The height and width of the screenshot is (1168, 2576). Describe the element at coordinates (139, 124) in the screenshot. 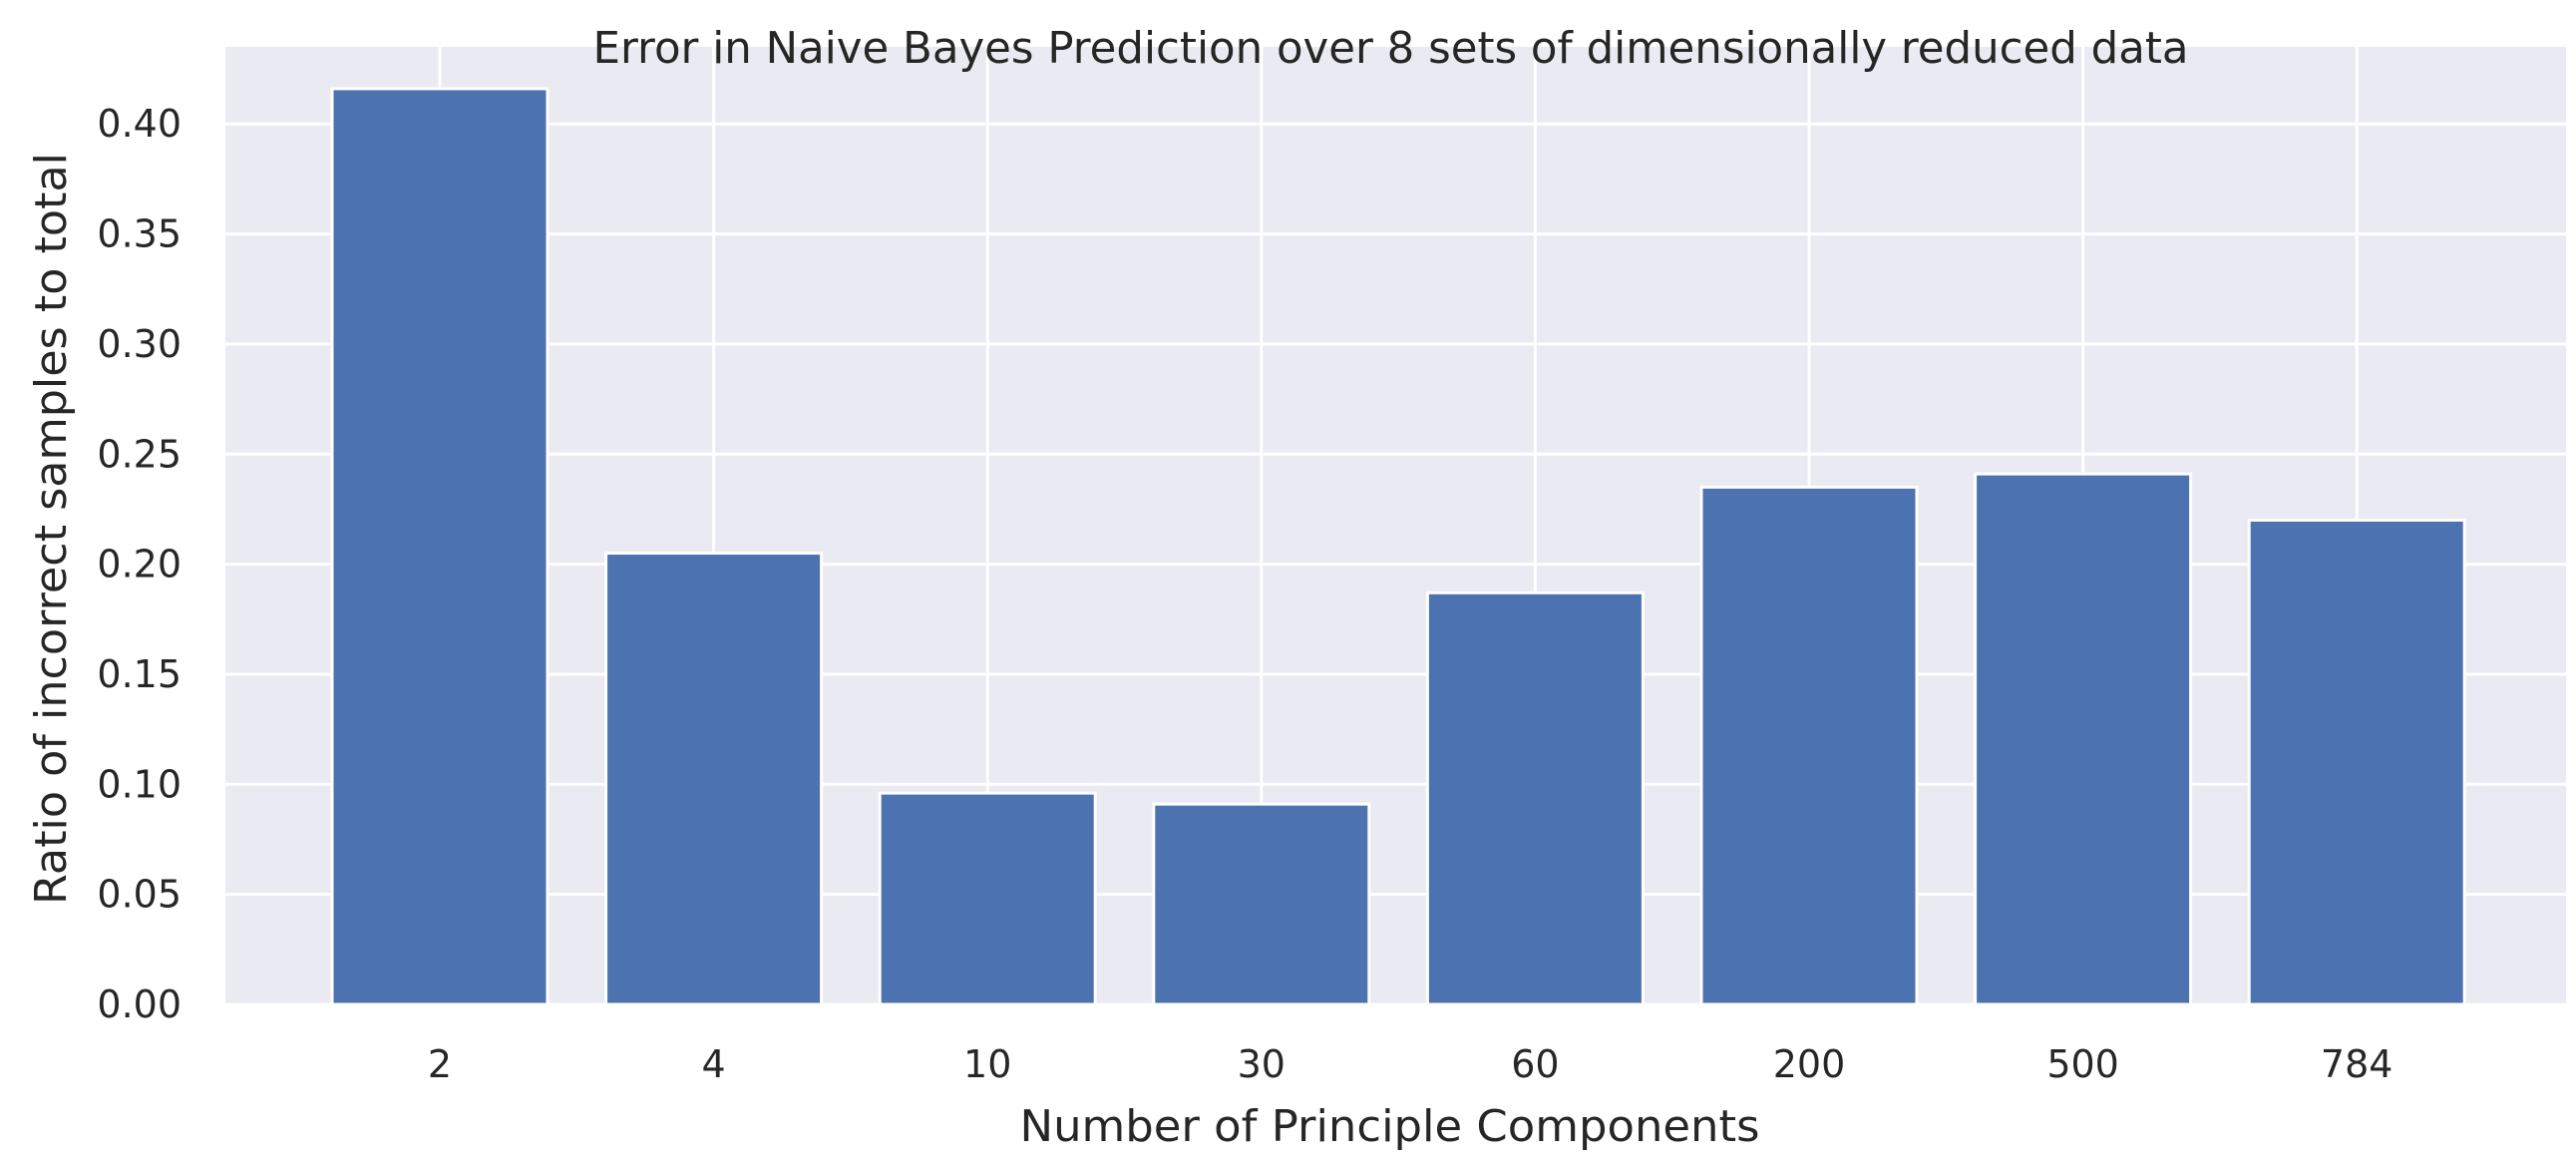

I see `y-tick-label: 0.40` at that location.